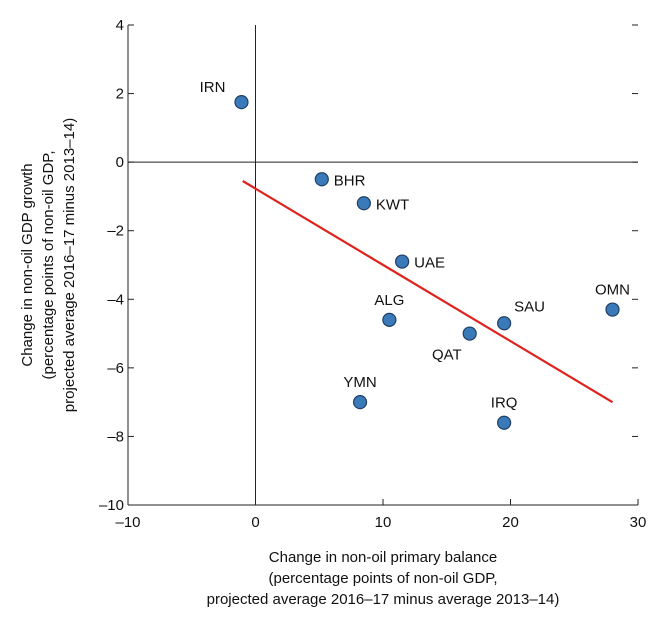 The width and height of the screenshot is (653, 627). Describe the element at coordinates (321, 179) in the screenshot. I see `data-point-bhr` at that location.